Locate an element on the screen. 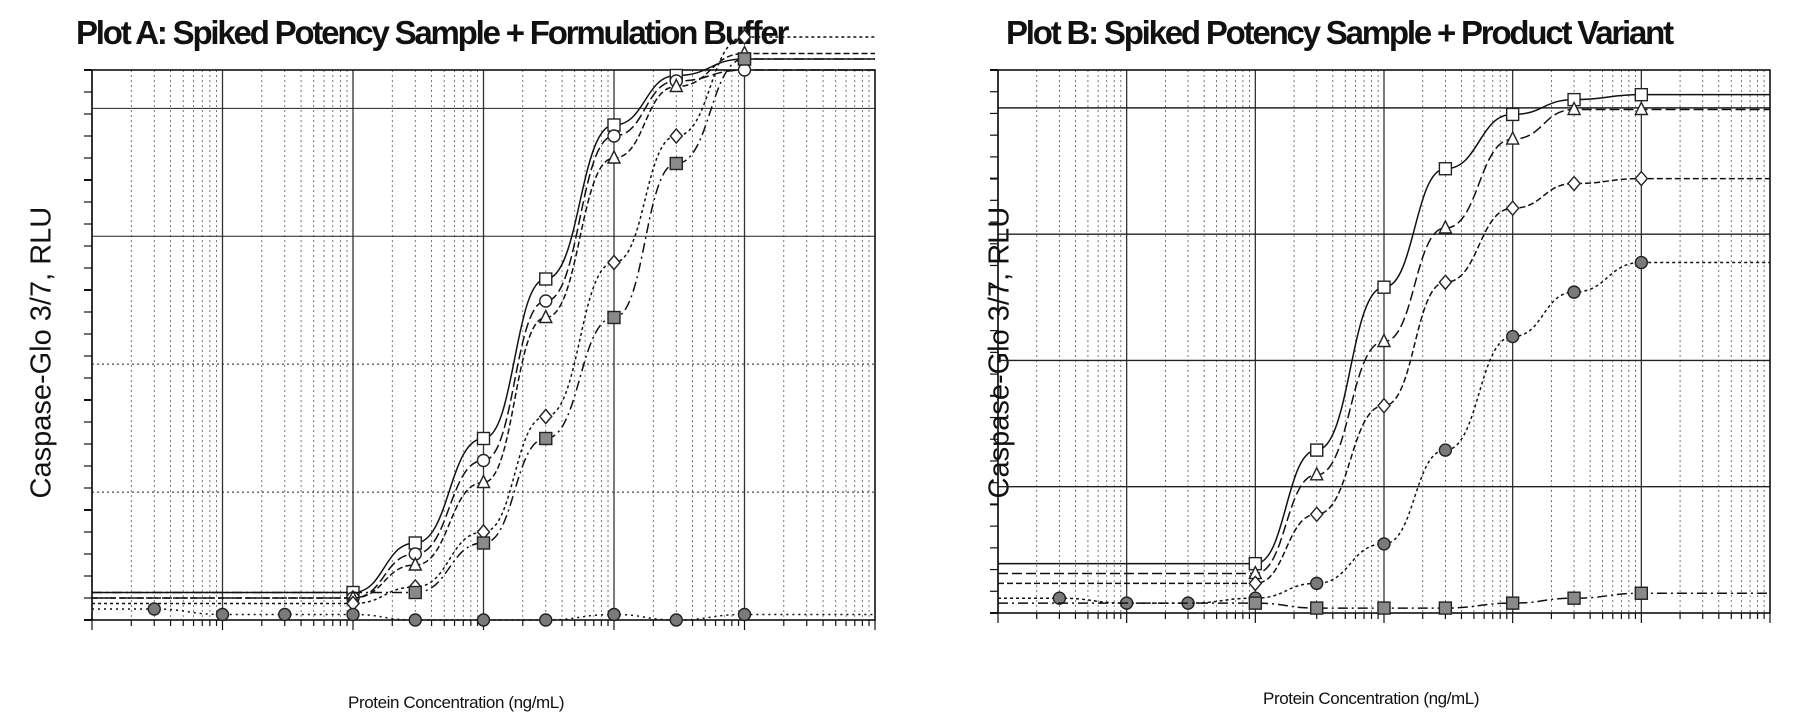 Image resolution: width=1800 pixels, height=728 pixels. plot-b-x-axis-label: Protein Concentration (ng/mL) is located at coordinates (1371, 698).